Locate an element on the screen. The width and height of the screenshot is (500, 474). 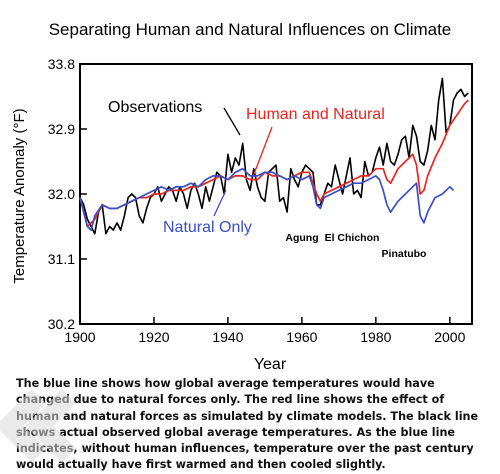
y-axis: 30.2 31.1 32.0 32.9 33.8 is located at coordinates (67, 194).